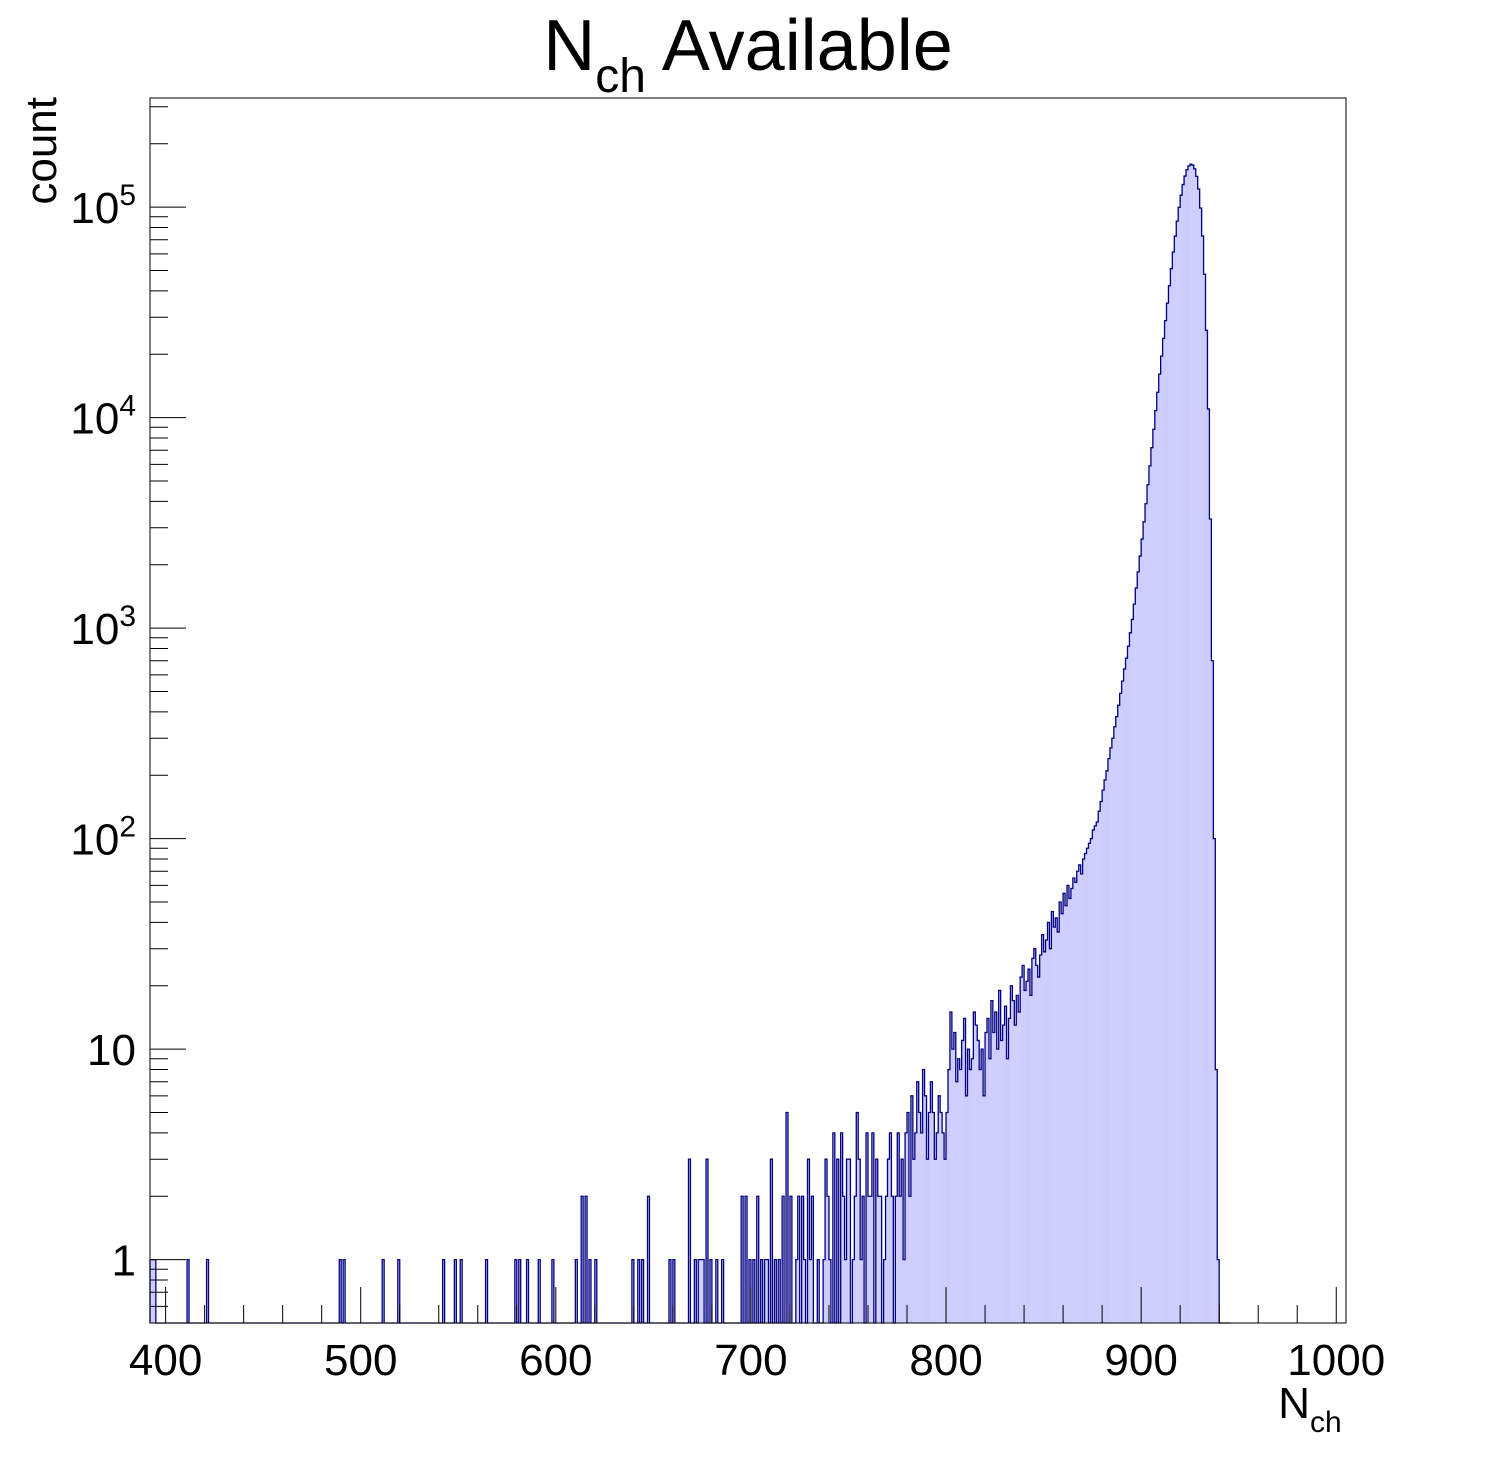 The image size is (1496, 1472). Describe the element at coordinates (124, 1261) in the screenshot. I see `y-tick-label: 1` at that location.